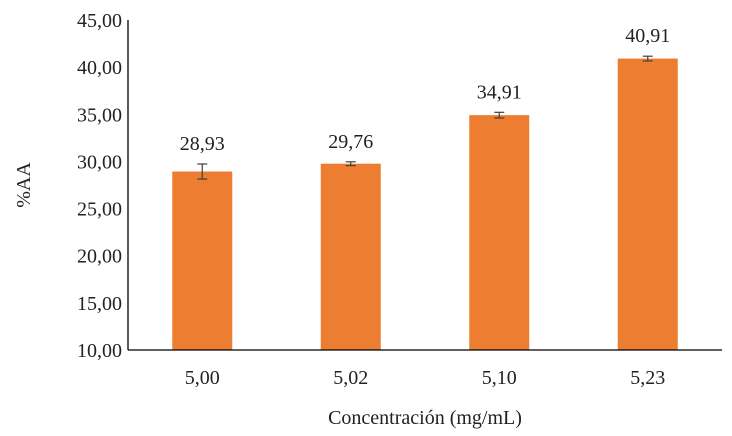 The image size is (732, 436). I want to click on x-tick-label: 5,02, so click(350, 378).